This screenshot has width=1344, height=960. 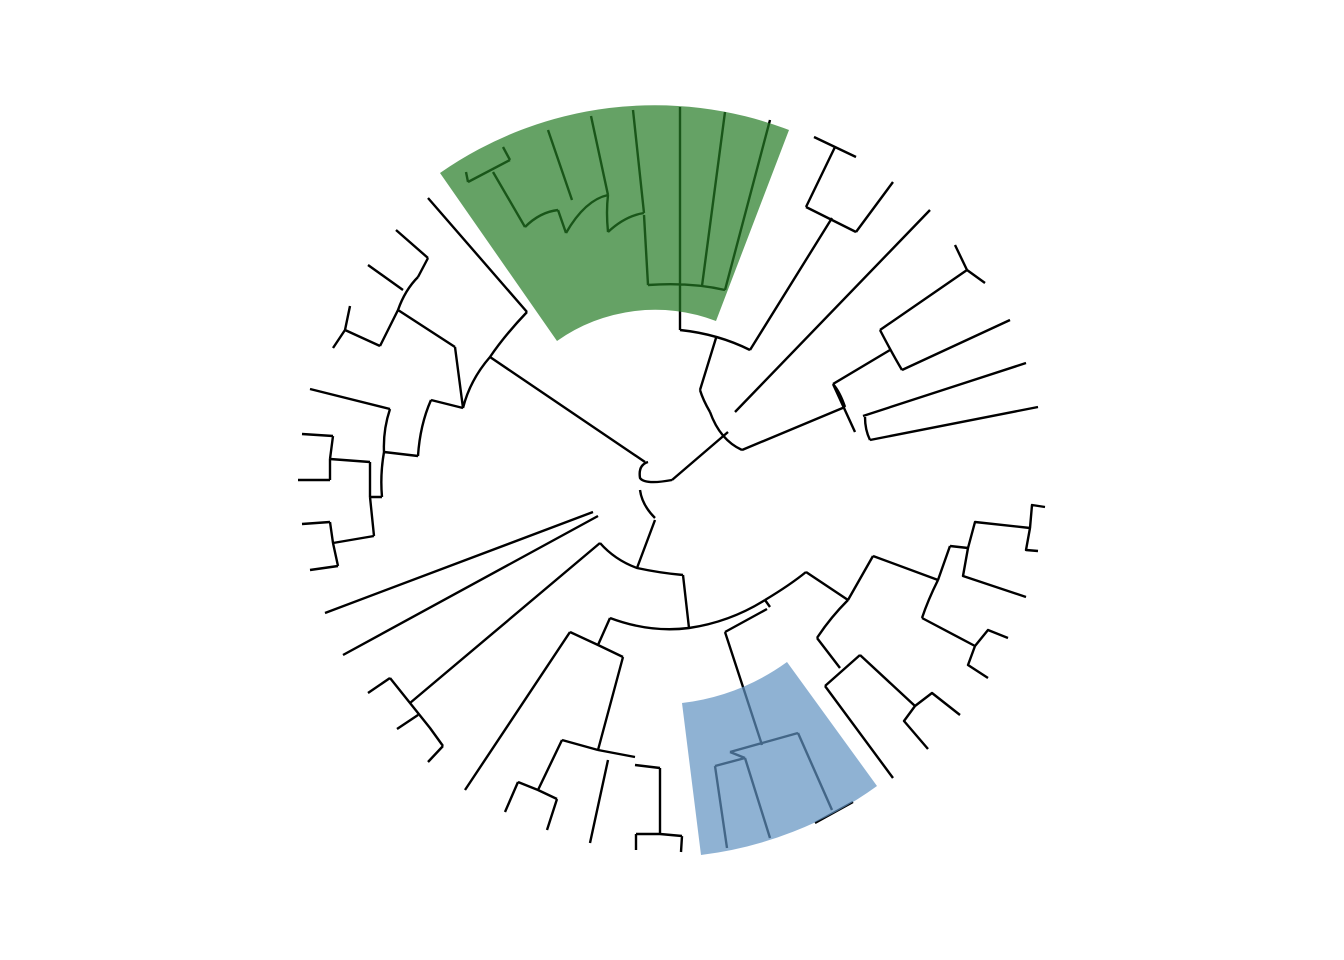 I want to click on highlight-blue, so click(x=779, y=758).